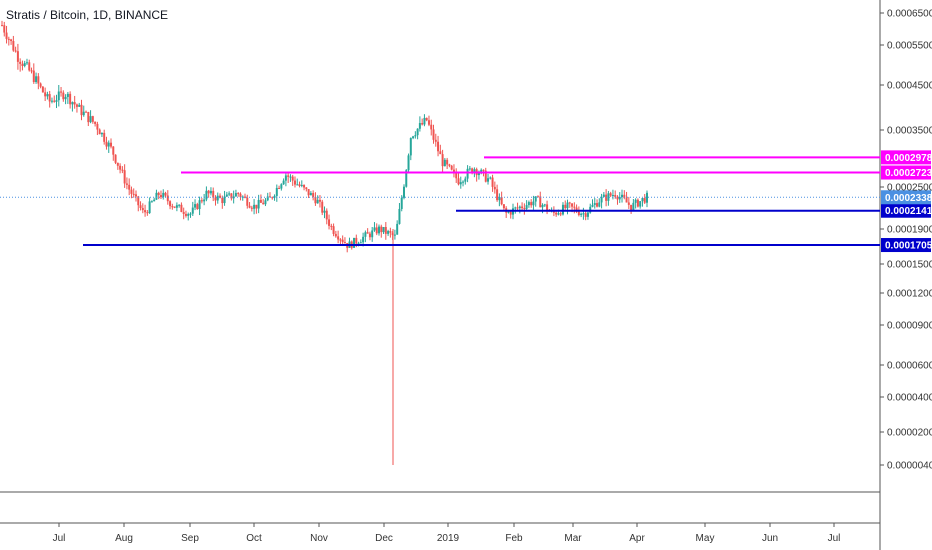 The height and width of the screenshot is (550, 932). I want to click on current-price-label: 0.0002338, so click(908, 198).